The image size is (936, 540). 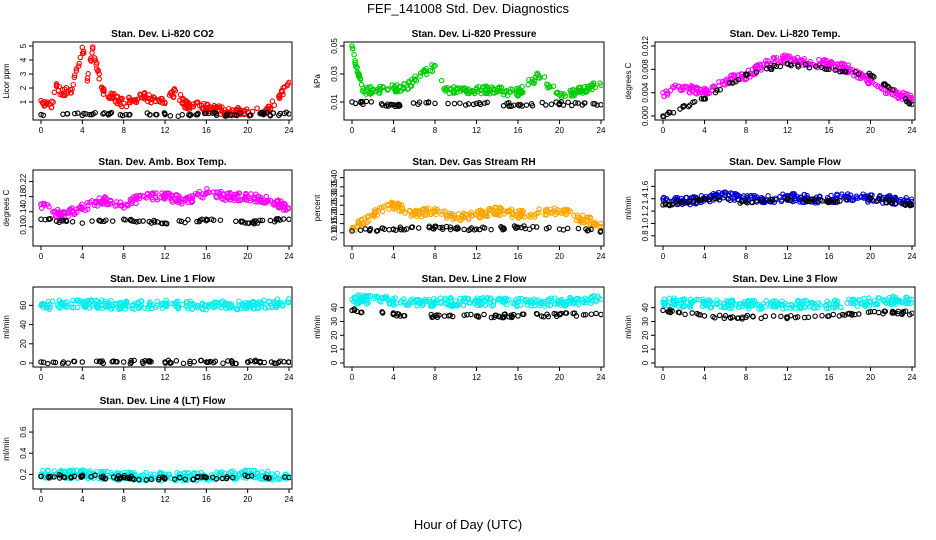 I want to click on panel-title: Stan. Dev. Line 2 Flow, so click(x=474, y=279).